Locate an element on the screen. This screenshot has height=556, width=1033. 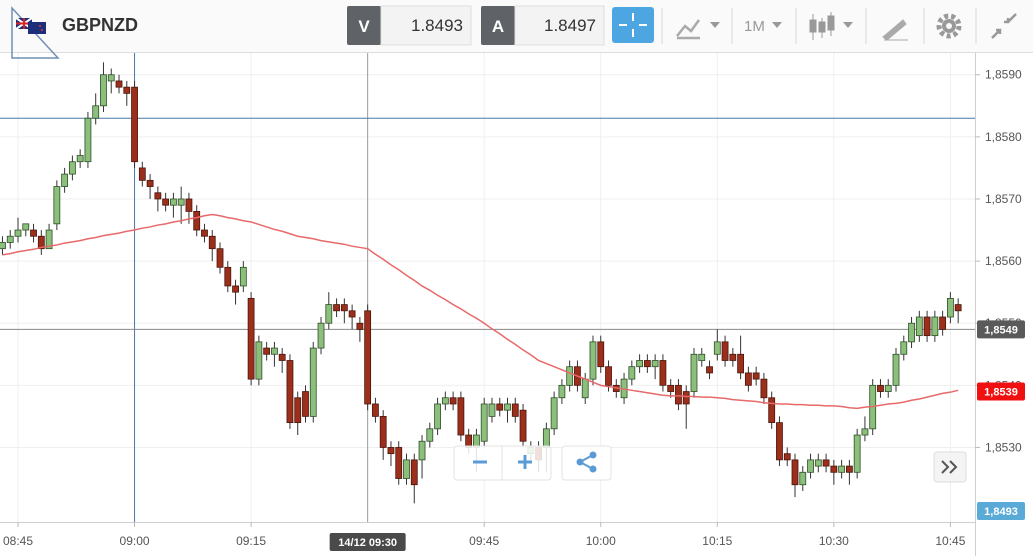
x-tick-label: 10:30 is located at coordinates (834, 541).